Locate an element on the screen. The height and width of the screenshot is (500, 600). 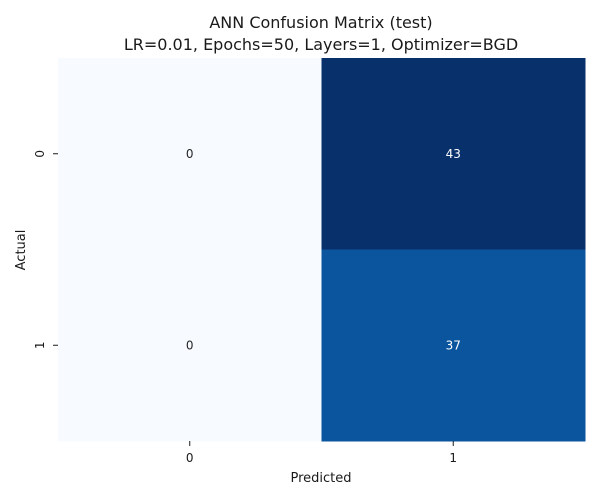
x-tick-label-1: 1 is located at coordinates (453, 458).